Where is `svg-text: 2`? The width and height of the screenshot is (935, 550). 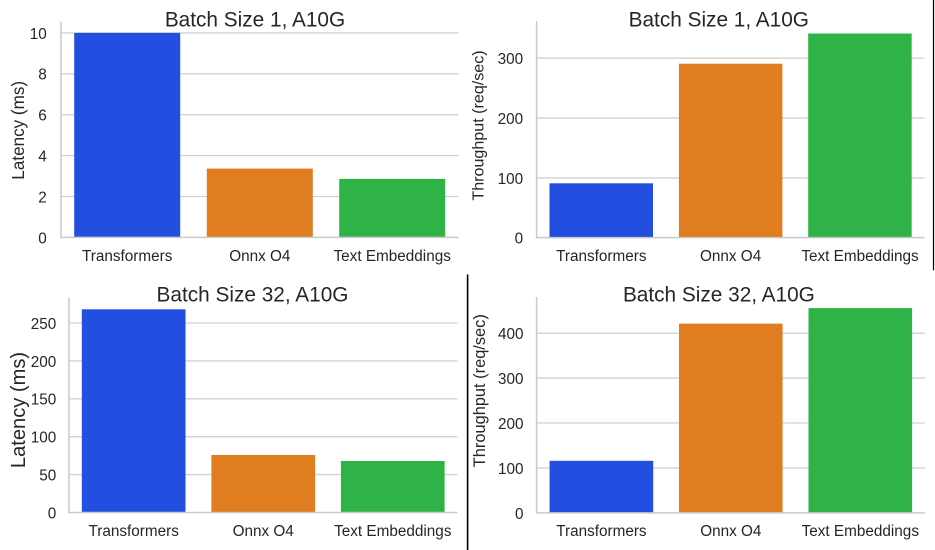 svg-text: 2 is located at coordinates (42, 197).